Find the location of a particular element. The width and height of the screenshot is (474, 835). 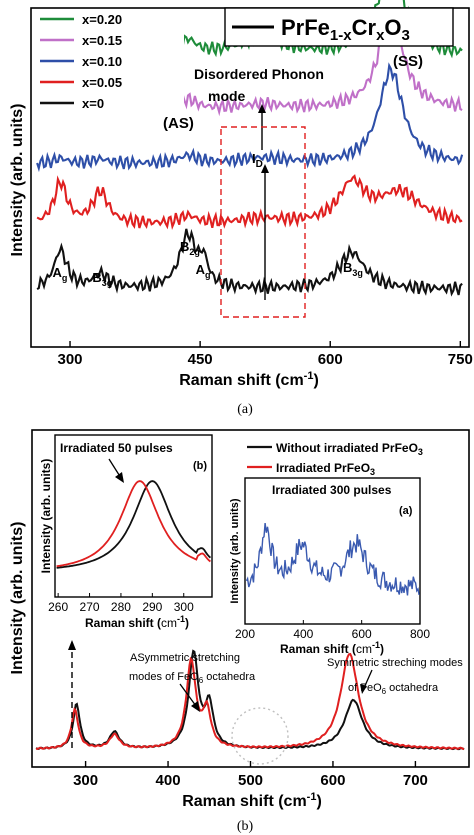

panel-b-xlabel-text: Raman shift (cm is located at coordinates (244, 801).